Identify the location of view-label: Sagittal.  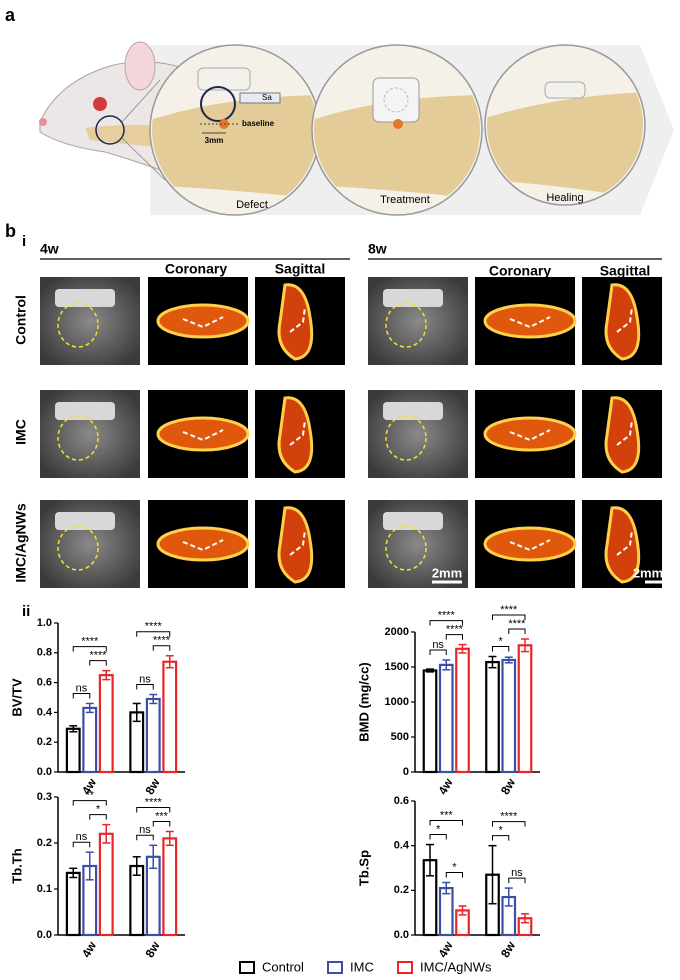
(625, 271).